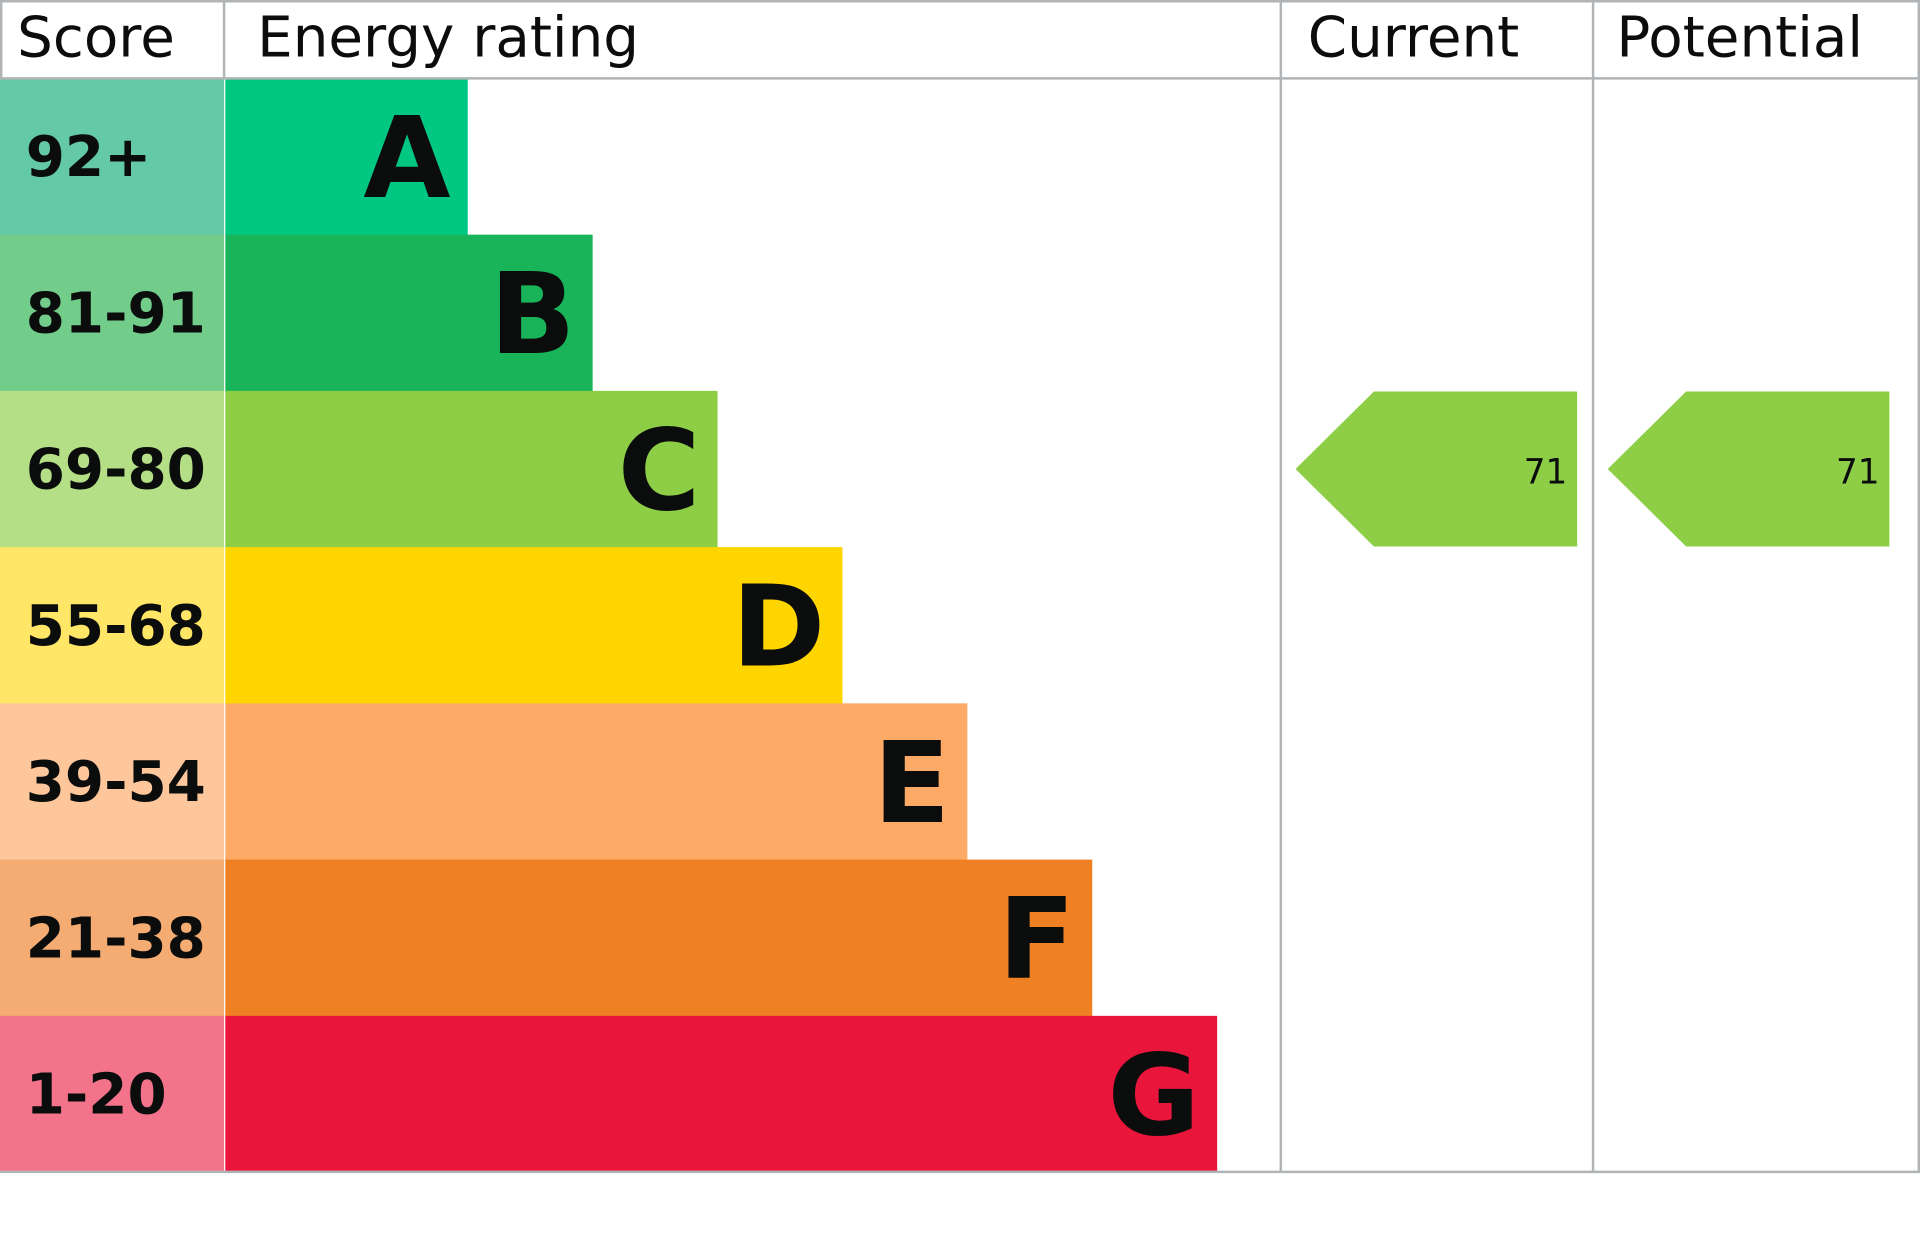  I want to click on score-cell-e, so click(112, 782).